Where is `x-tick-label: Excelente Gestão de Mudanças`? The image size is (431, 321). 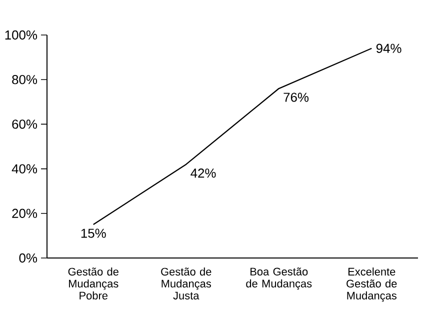
x-tick-label: Excelente Gestão de Mudanças is located at coordinates (371, 285).